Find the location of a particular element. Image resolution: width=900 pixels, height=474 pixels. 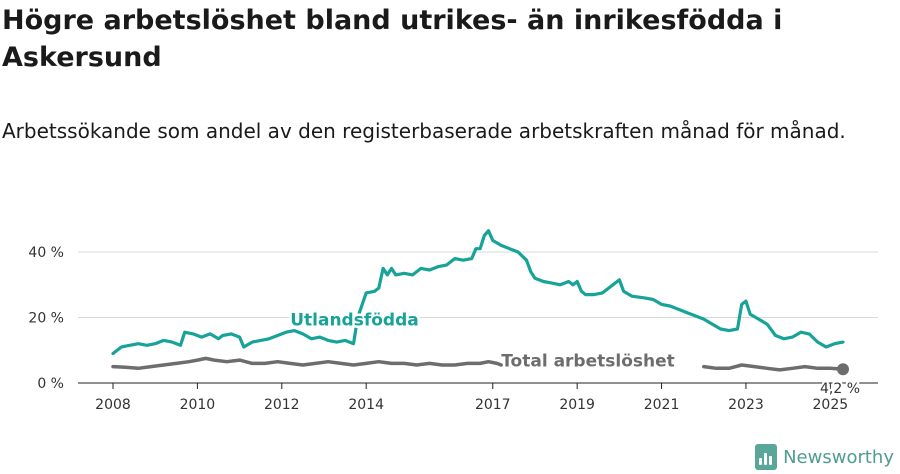

y-tick-label: 20 % is located at coordinates (46, 319).